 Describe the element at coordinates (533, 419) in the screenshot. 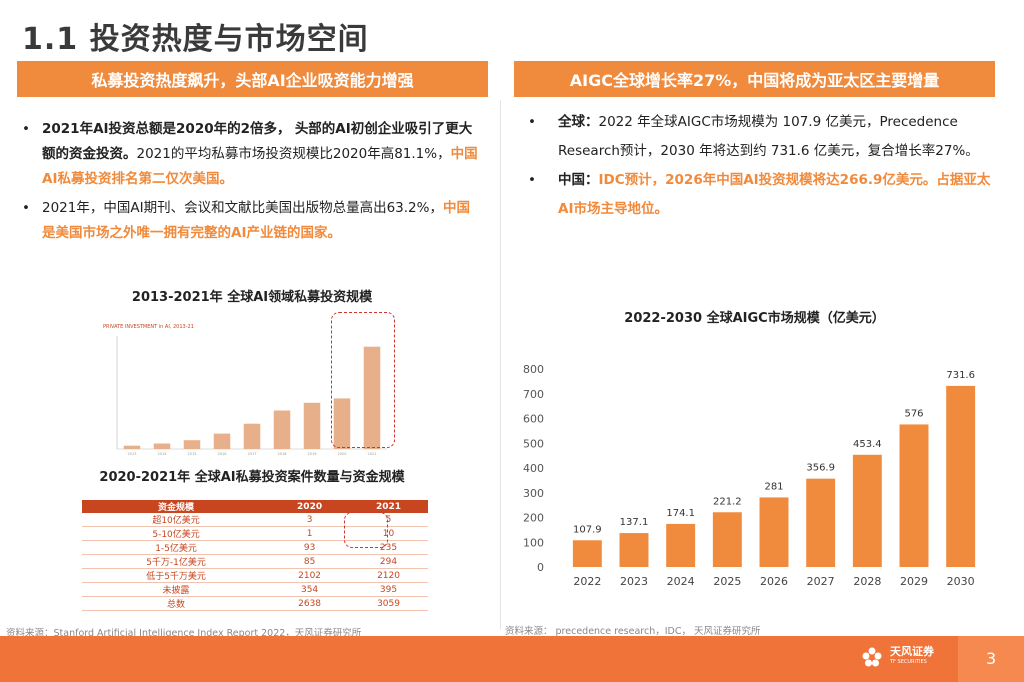

I see `y-tick-label: 600` at that location.